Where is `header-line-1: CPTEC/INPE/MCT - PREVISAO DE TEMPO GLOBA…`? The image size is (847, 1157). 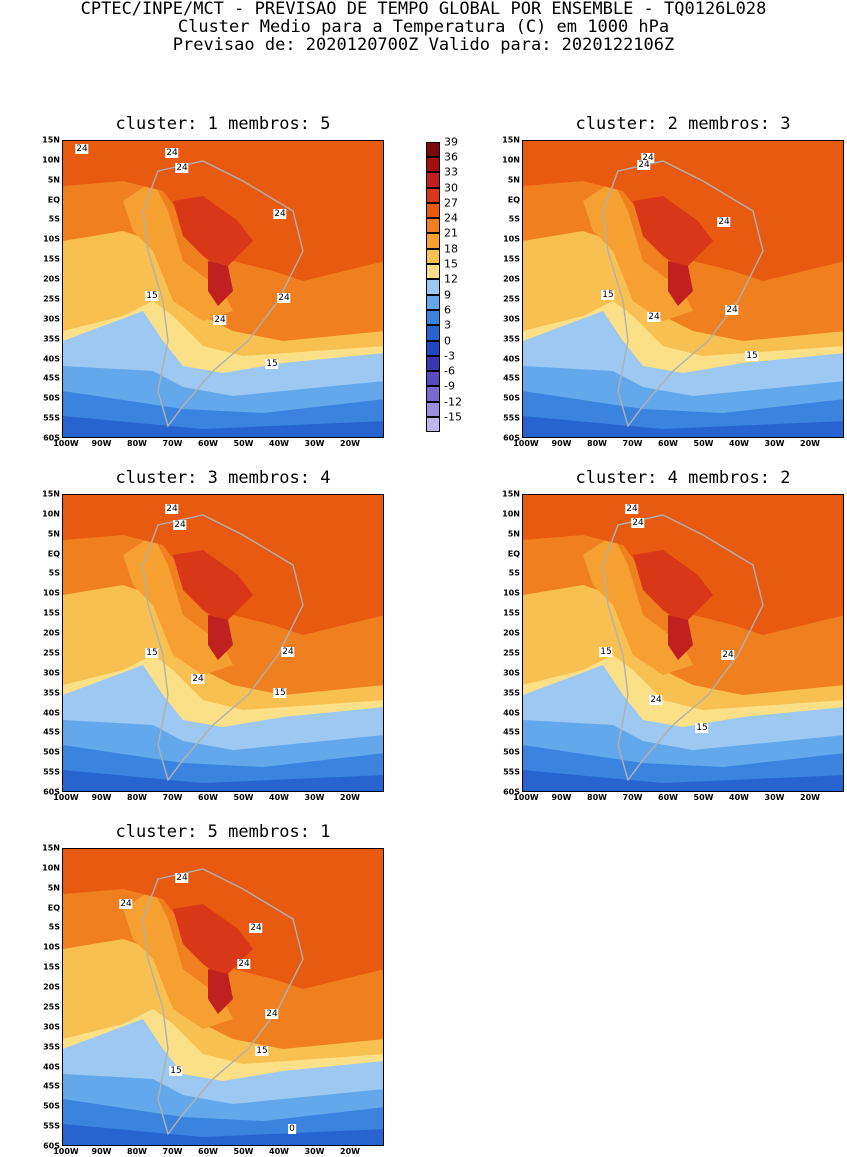 header-line-1: CPTEC/INPE/MCT - PREVISAO DE TEMPO GLOBA… is located at coordinates (423, 9).